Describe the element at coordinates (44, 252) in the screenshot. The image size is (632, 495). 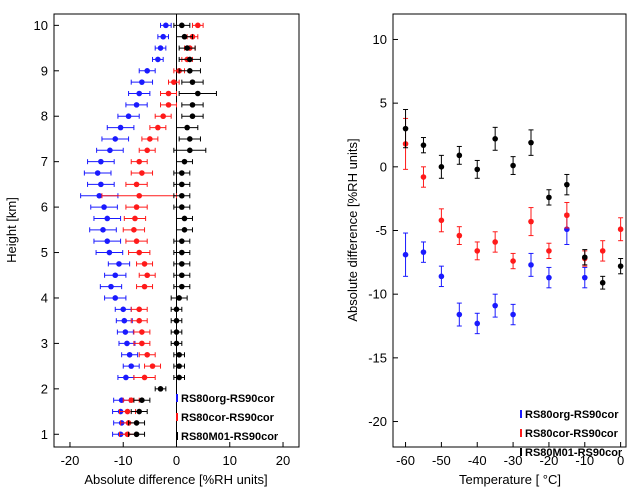
I see `y-tick-label: 5` at that location.